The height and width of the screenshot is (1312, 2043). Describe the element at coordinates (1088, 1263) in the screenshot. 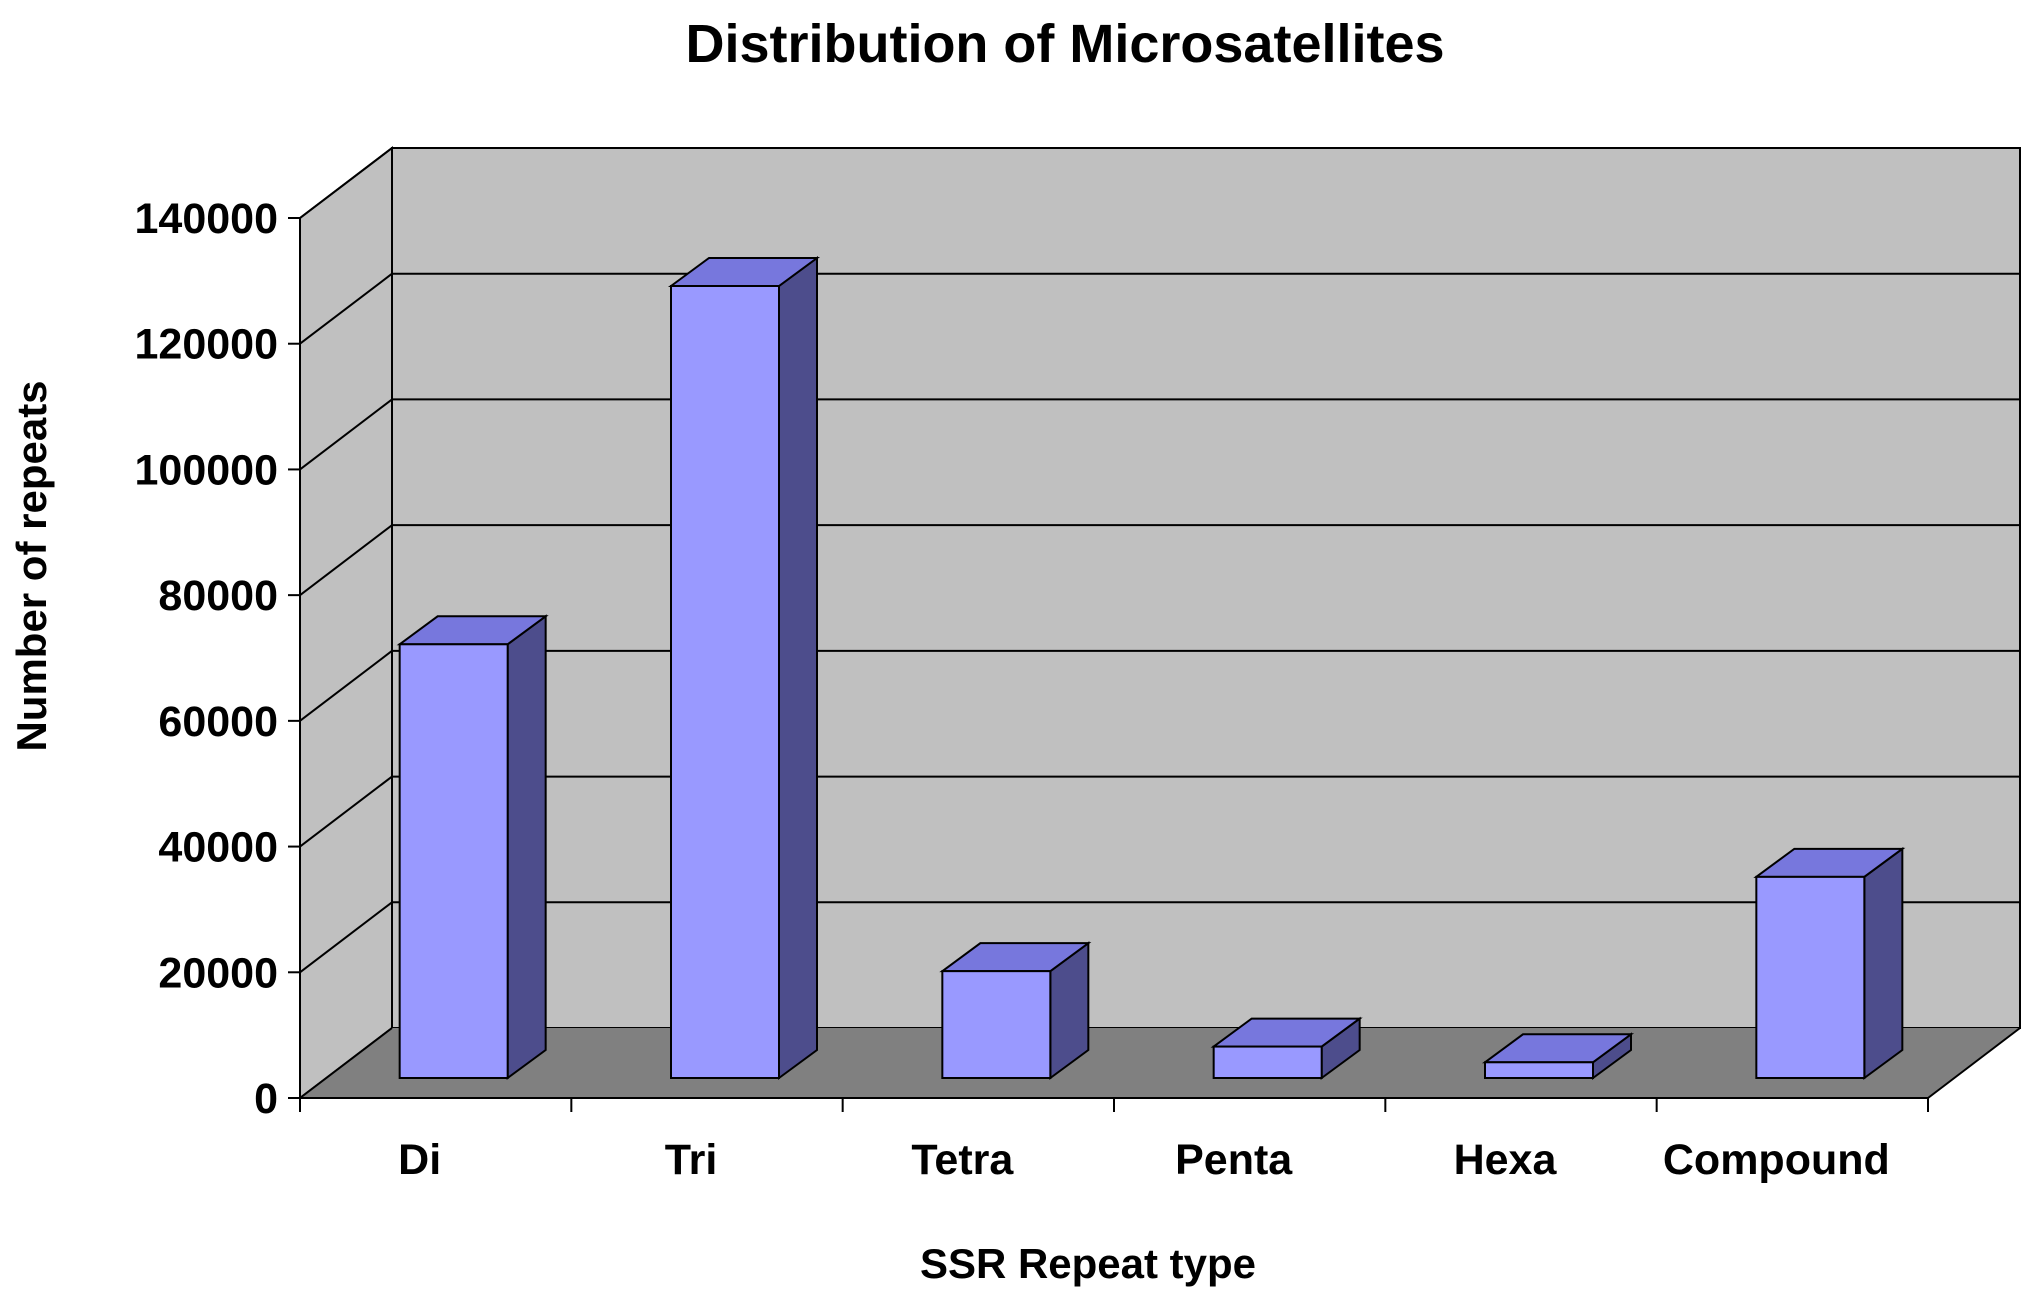

I see `x-axis-title: SSR Repeat type` at that location.